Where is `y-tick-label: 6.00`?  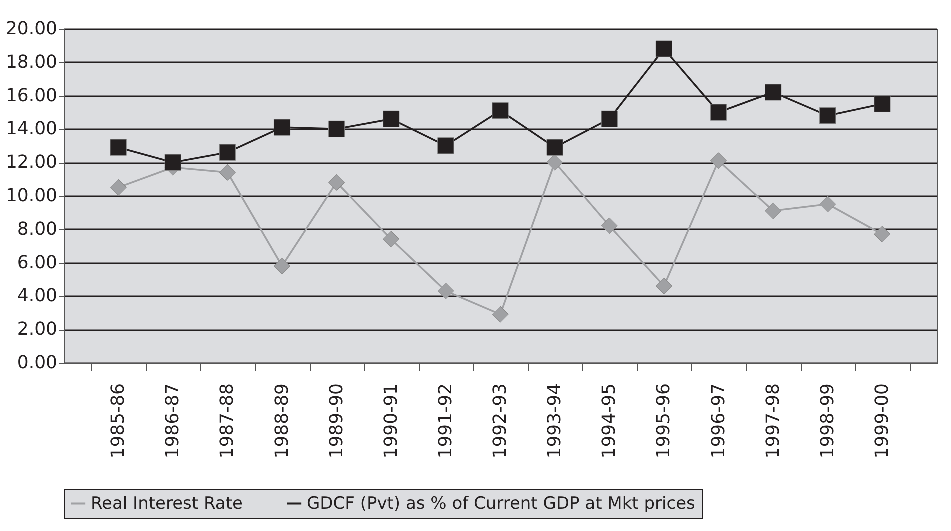
y-tick-label: 6.00 is located at coordinates (37, 263).